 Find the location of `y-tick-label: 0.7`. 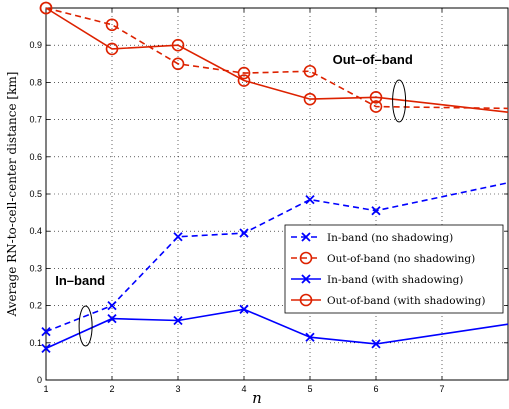

y-tick-label: 0.7 is located at coordinates (35, 120).